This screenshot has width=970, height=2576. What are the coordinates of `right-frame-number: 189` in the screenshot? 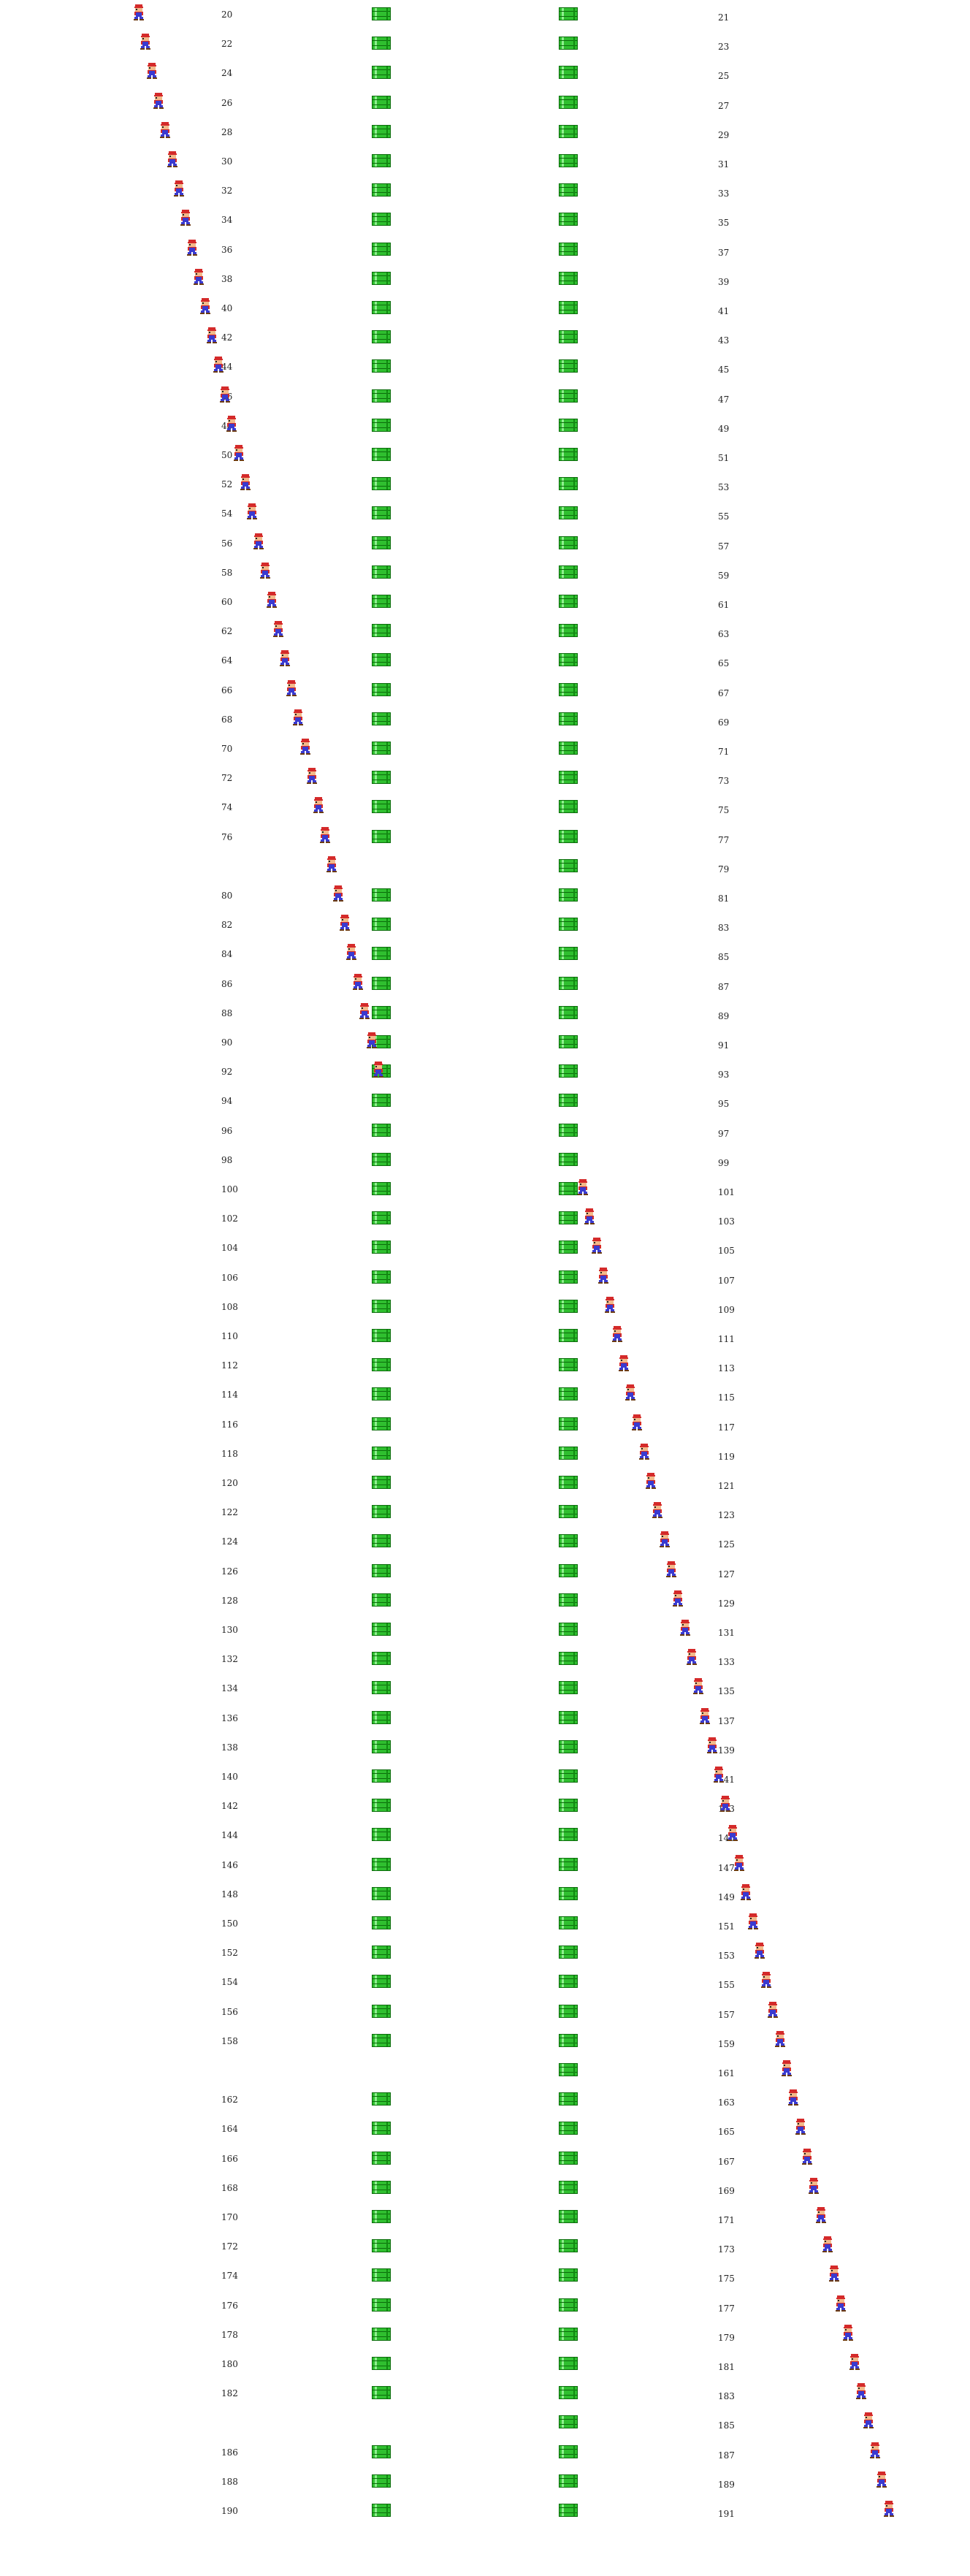 It's located at (726, 2484).